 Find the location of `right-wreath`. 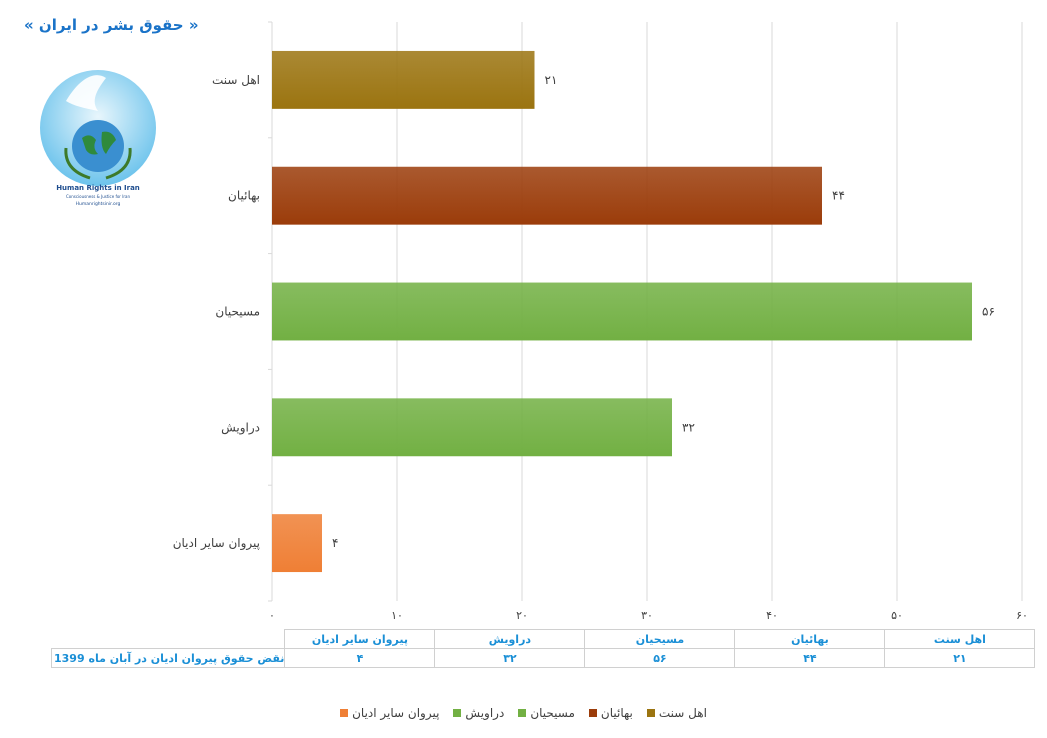

right-wreath is located at coordinates (118, 163).